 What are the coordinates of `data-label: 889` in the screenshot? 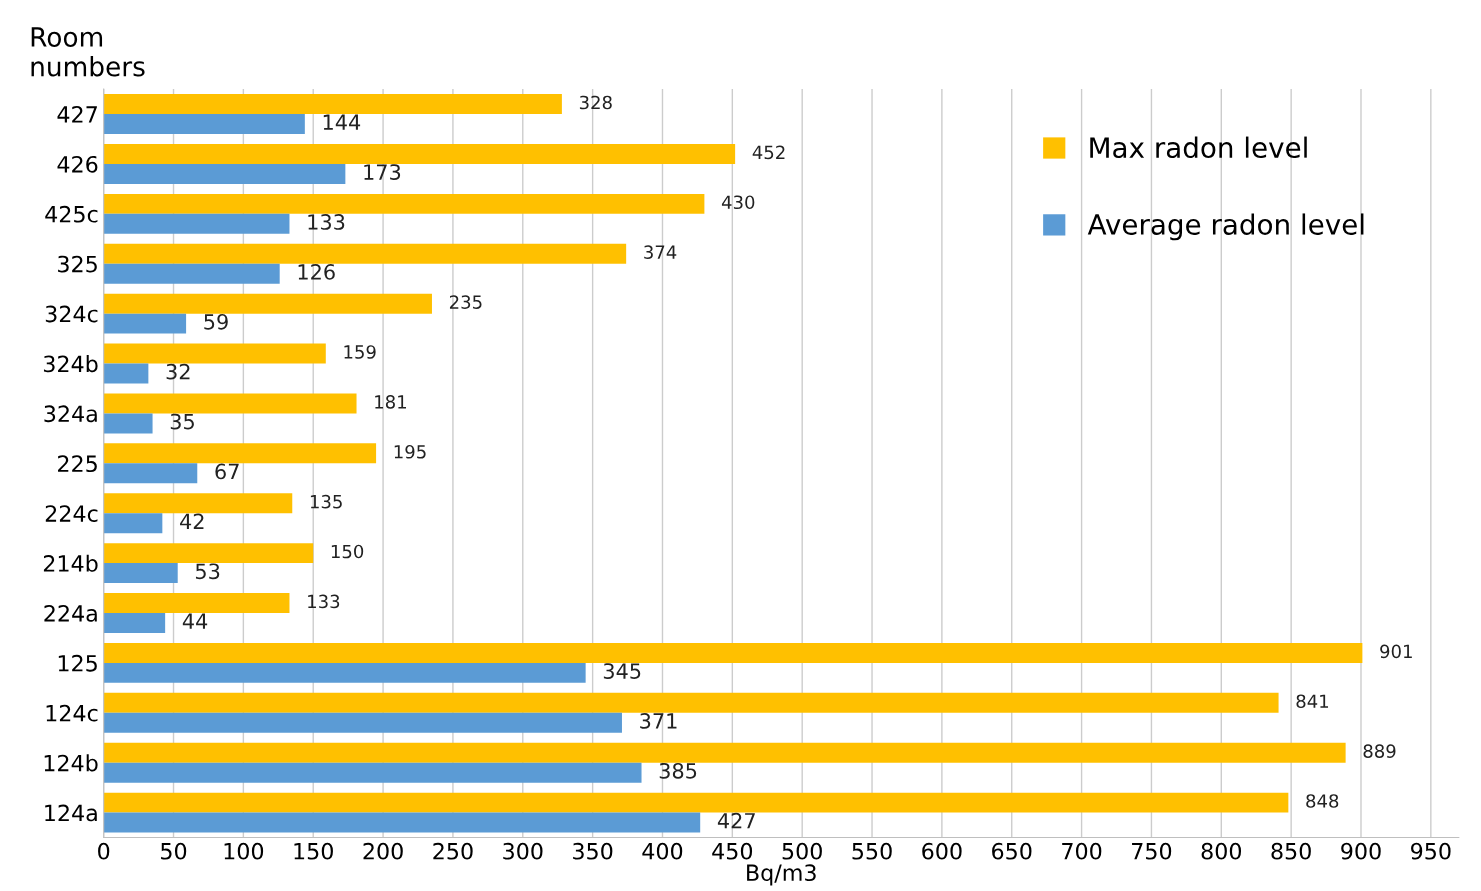 It's located at (1379, 751).